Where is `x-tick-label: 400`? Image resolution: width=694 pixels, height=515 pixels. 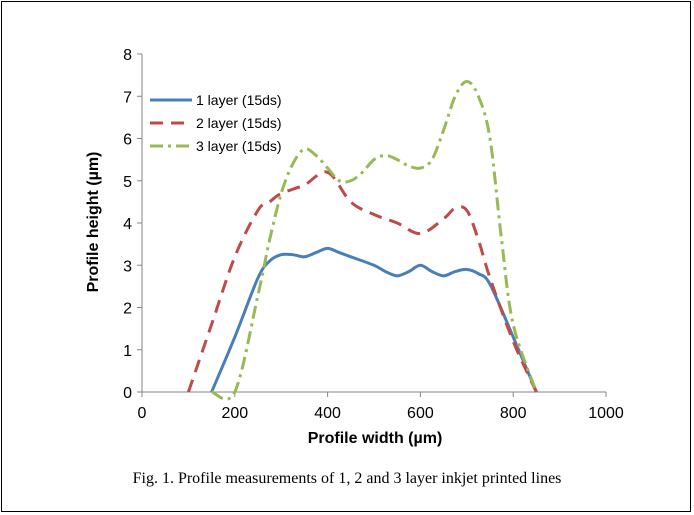 x-tick-label: 400 is located at coordinates (327, 413).